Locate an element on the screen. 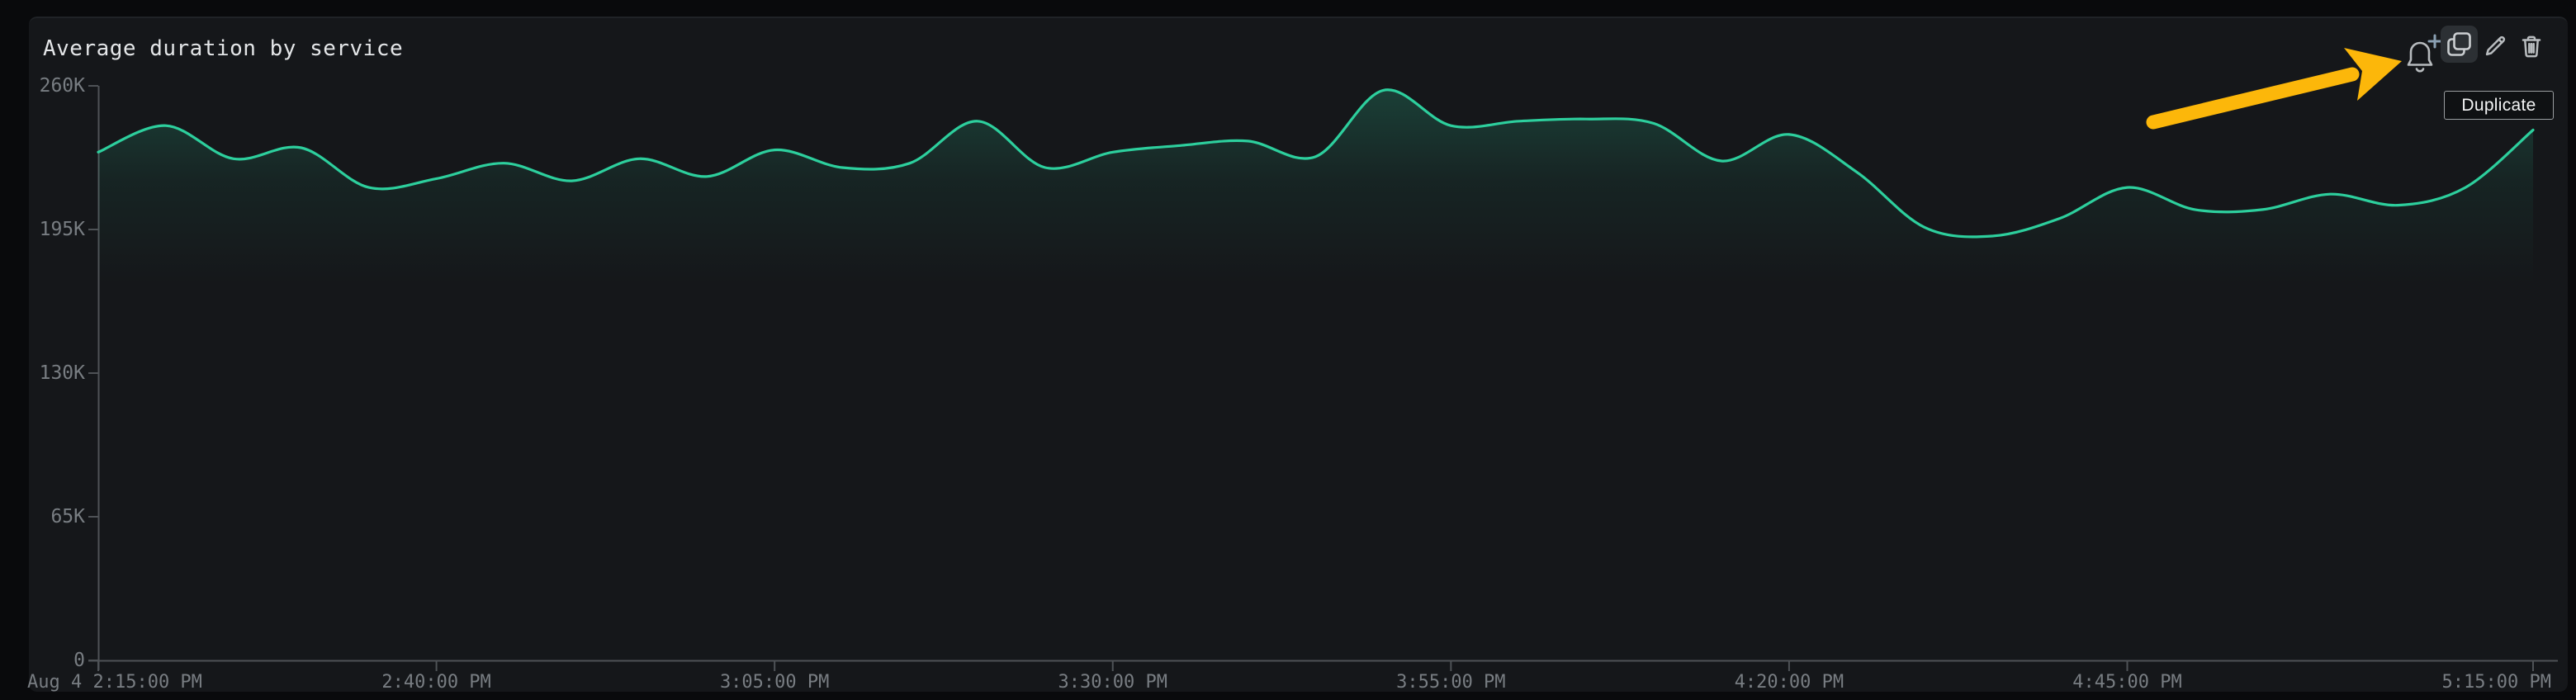 The width and height of the screenshot is (2576, 700). edit-button is located at coordinates (2495, 46).